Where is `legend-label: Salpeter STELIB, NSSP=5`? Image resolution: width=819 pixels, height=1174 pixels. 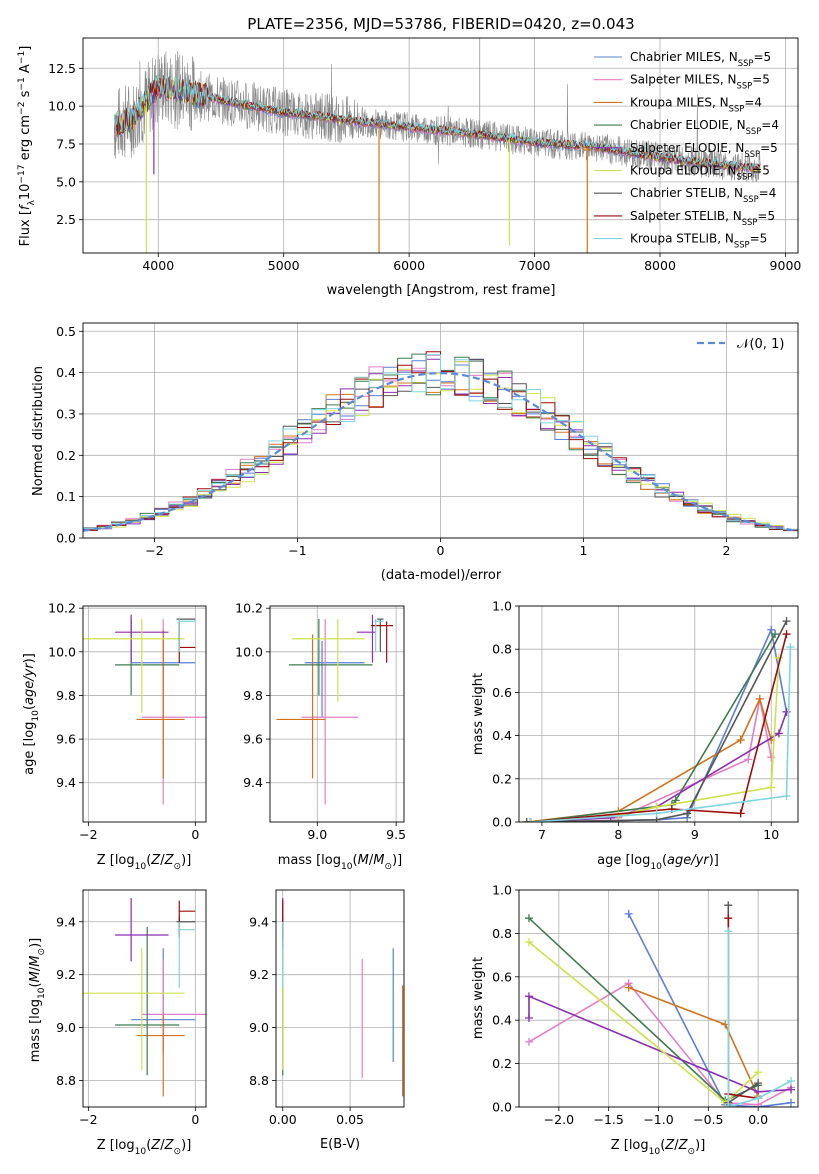
legend-label: Salpeter STELIB, NSSP=5 is located at coordinates (702, 218).